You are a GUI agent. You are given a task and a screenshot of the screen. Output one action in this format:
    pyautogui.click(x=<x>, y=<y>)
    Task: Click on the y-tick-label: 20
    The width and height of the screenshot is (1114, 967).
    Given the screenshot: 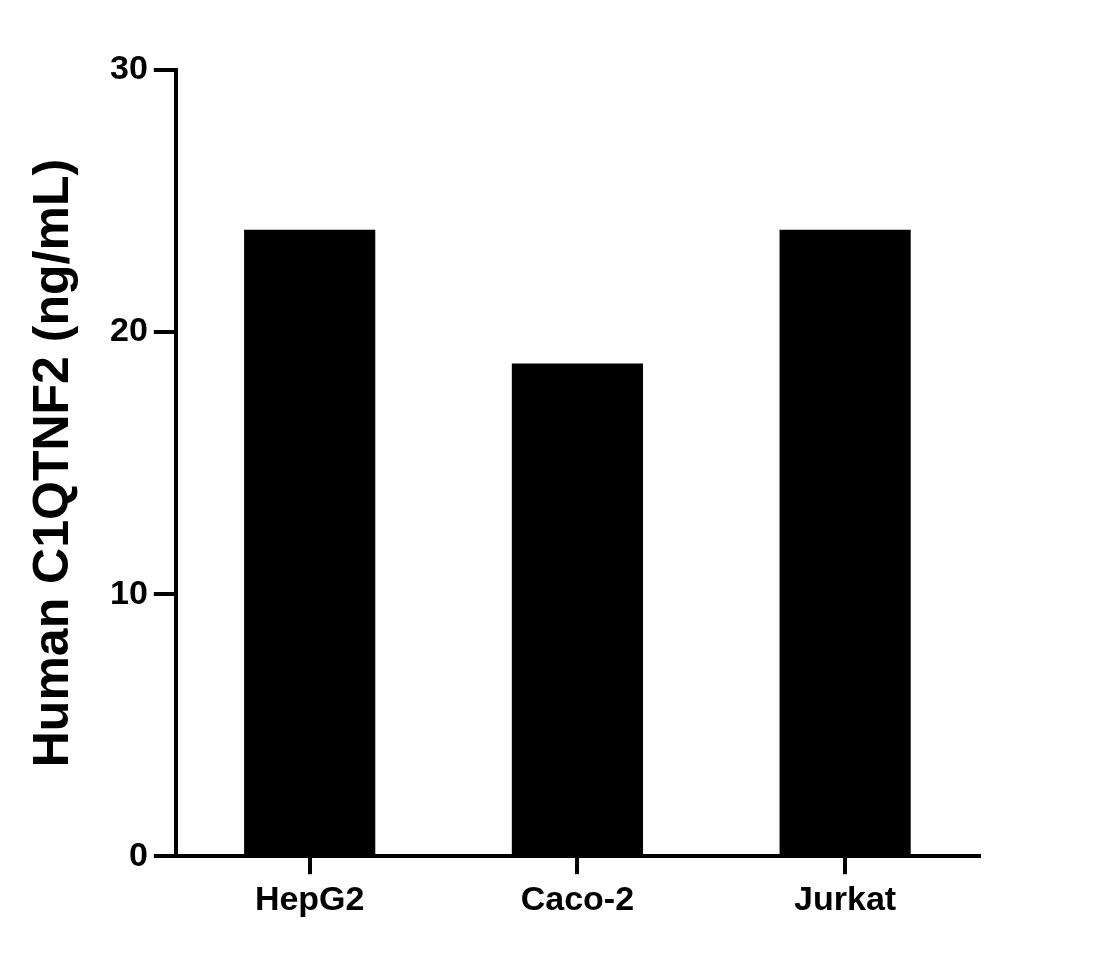 What is the action you would take?
    pyautogui.click(x=128, y=329)
    